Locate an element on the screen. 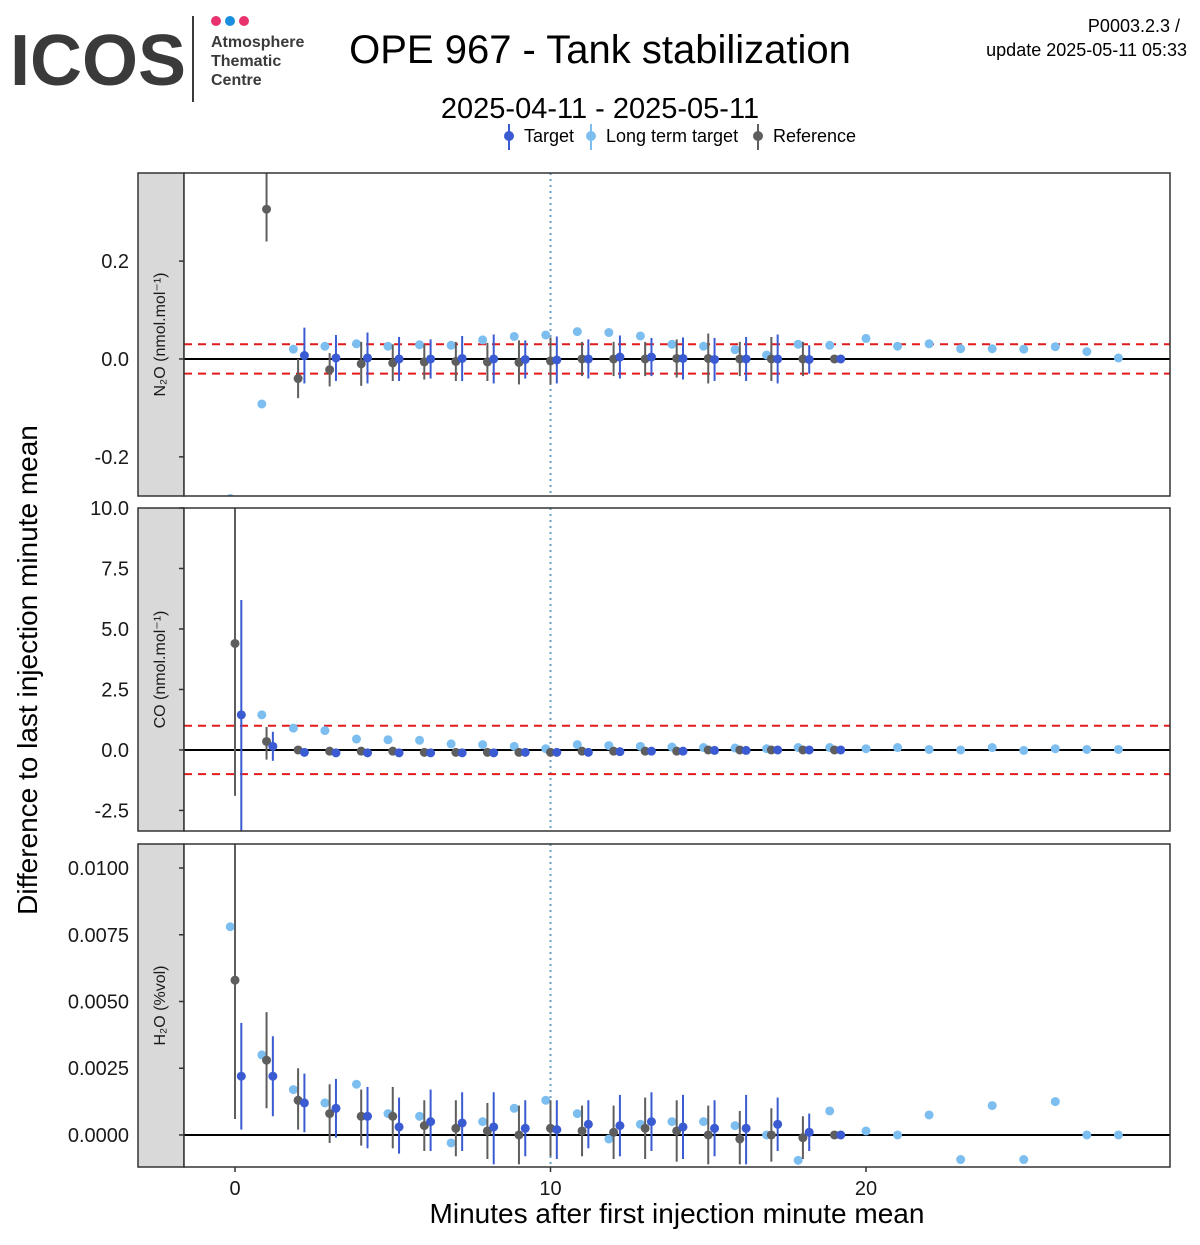 The height and width of the screenshot is (1245, 1200). y-tick-label: 0.0050 is located at coordinates (98, 1002).